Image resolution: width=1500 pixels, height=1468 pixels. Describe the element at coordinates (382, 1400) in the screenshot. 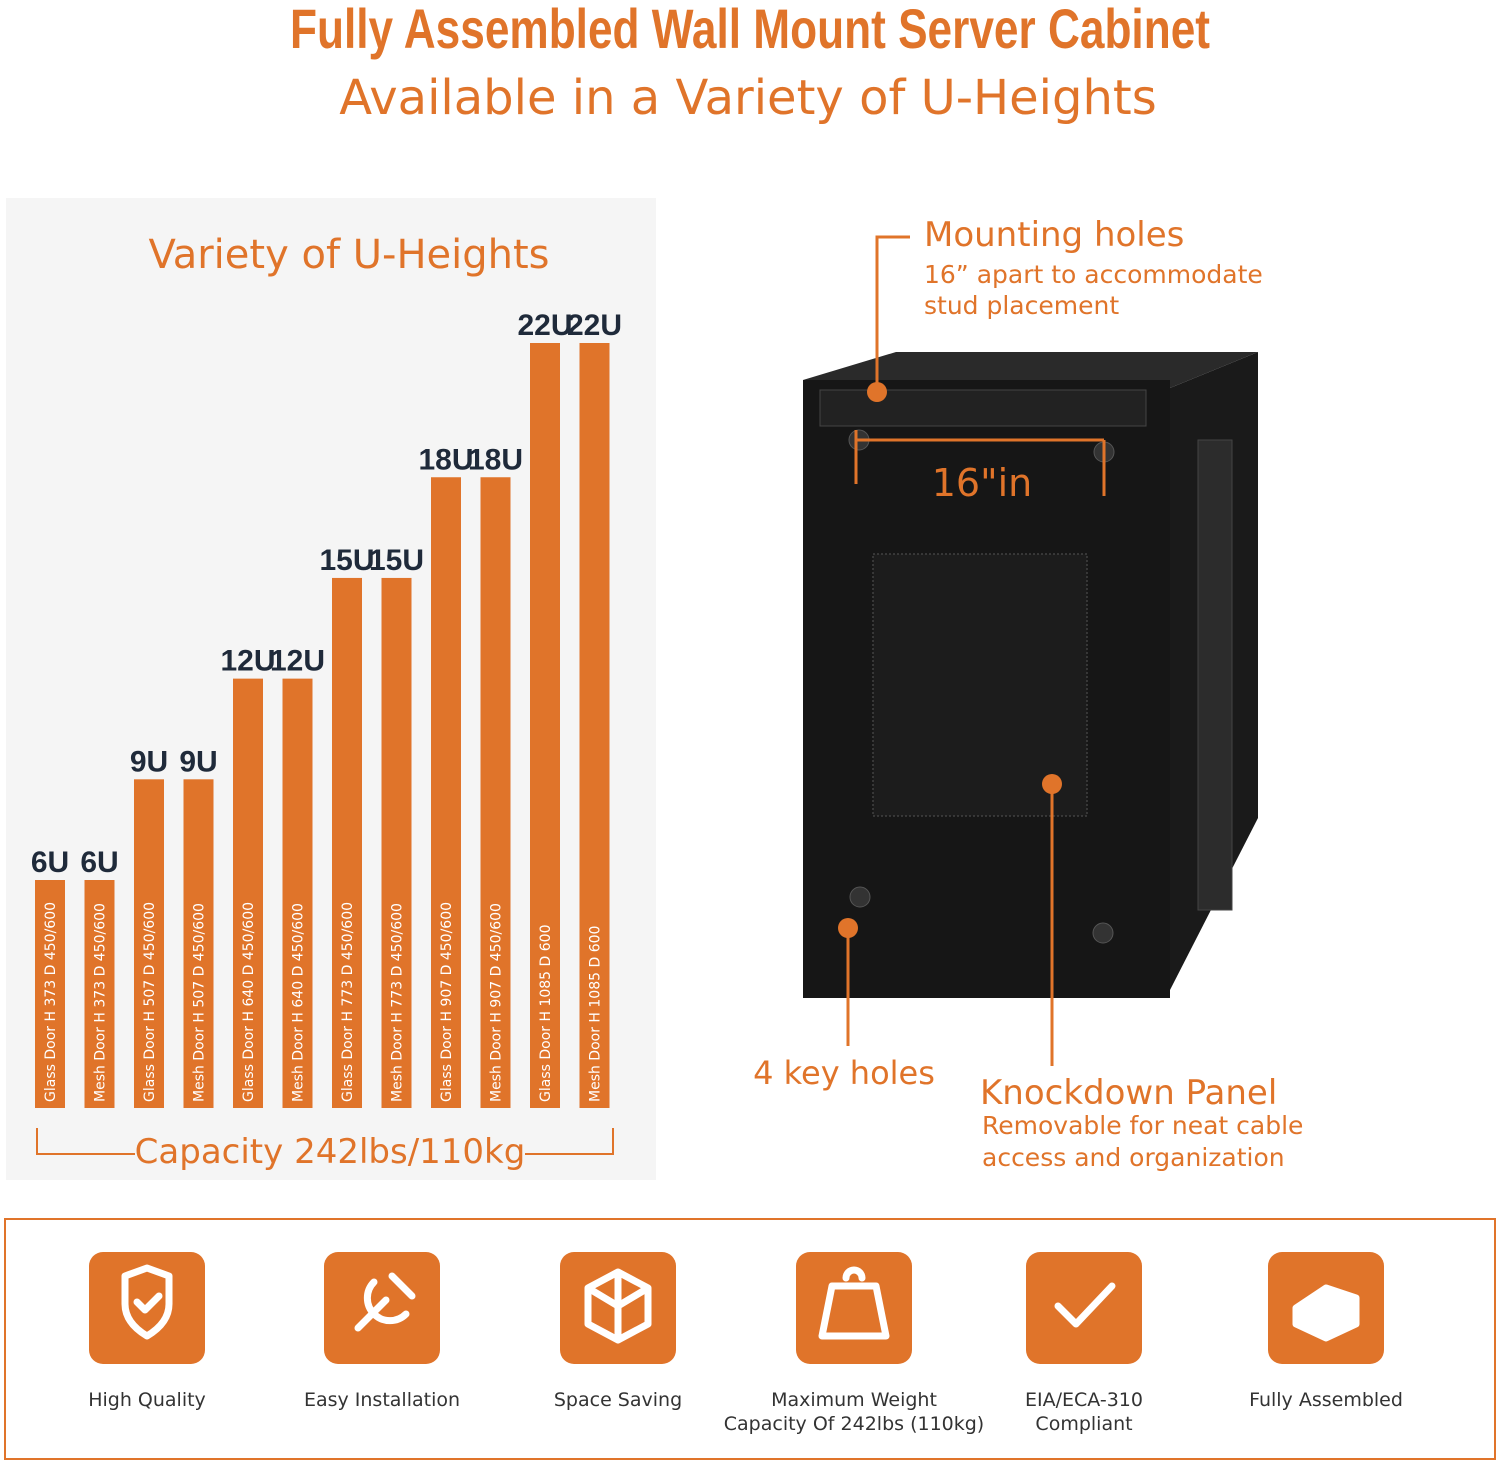

I see `feature-label: Easy Installation` at that location.